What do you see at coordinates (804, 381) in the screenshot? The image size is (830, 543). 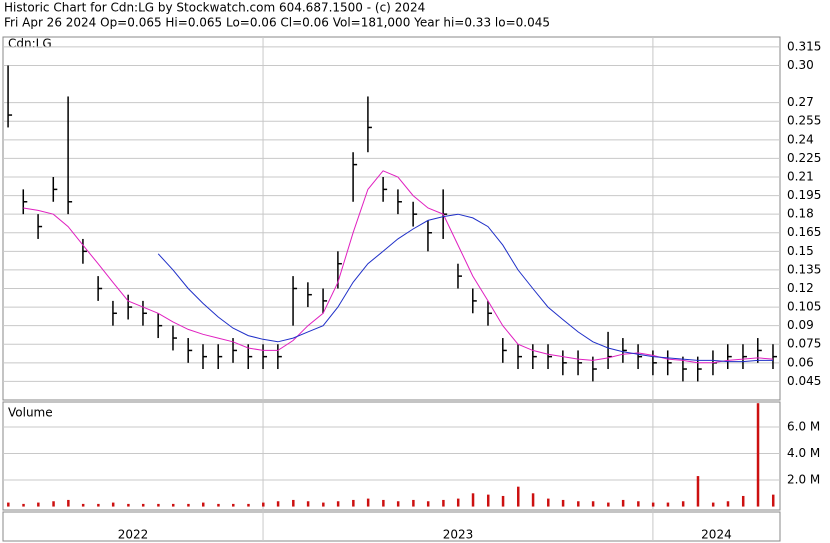 I see `y-tick-label: 0.045` at bounding box center [804, 381].